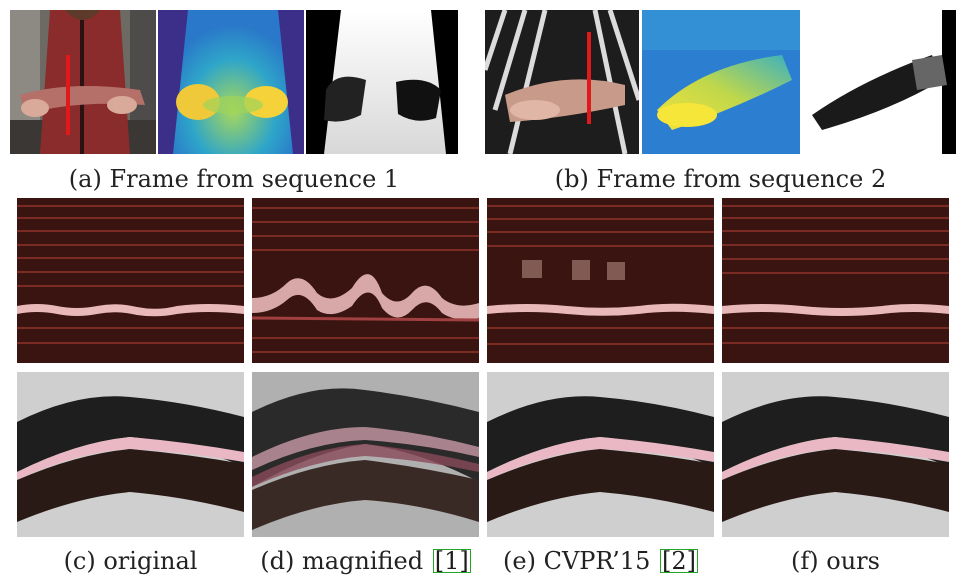  What do you see at coordinates (231, 82) in the screenshot?
I see `frame1-depth-image` at bounding box center [231, 82].